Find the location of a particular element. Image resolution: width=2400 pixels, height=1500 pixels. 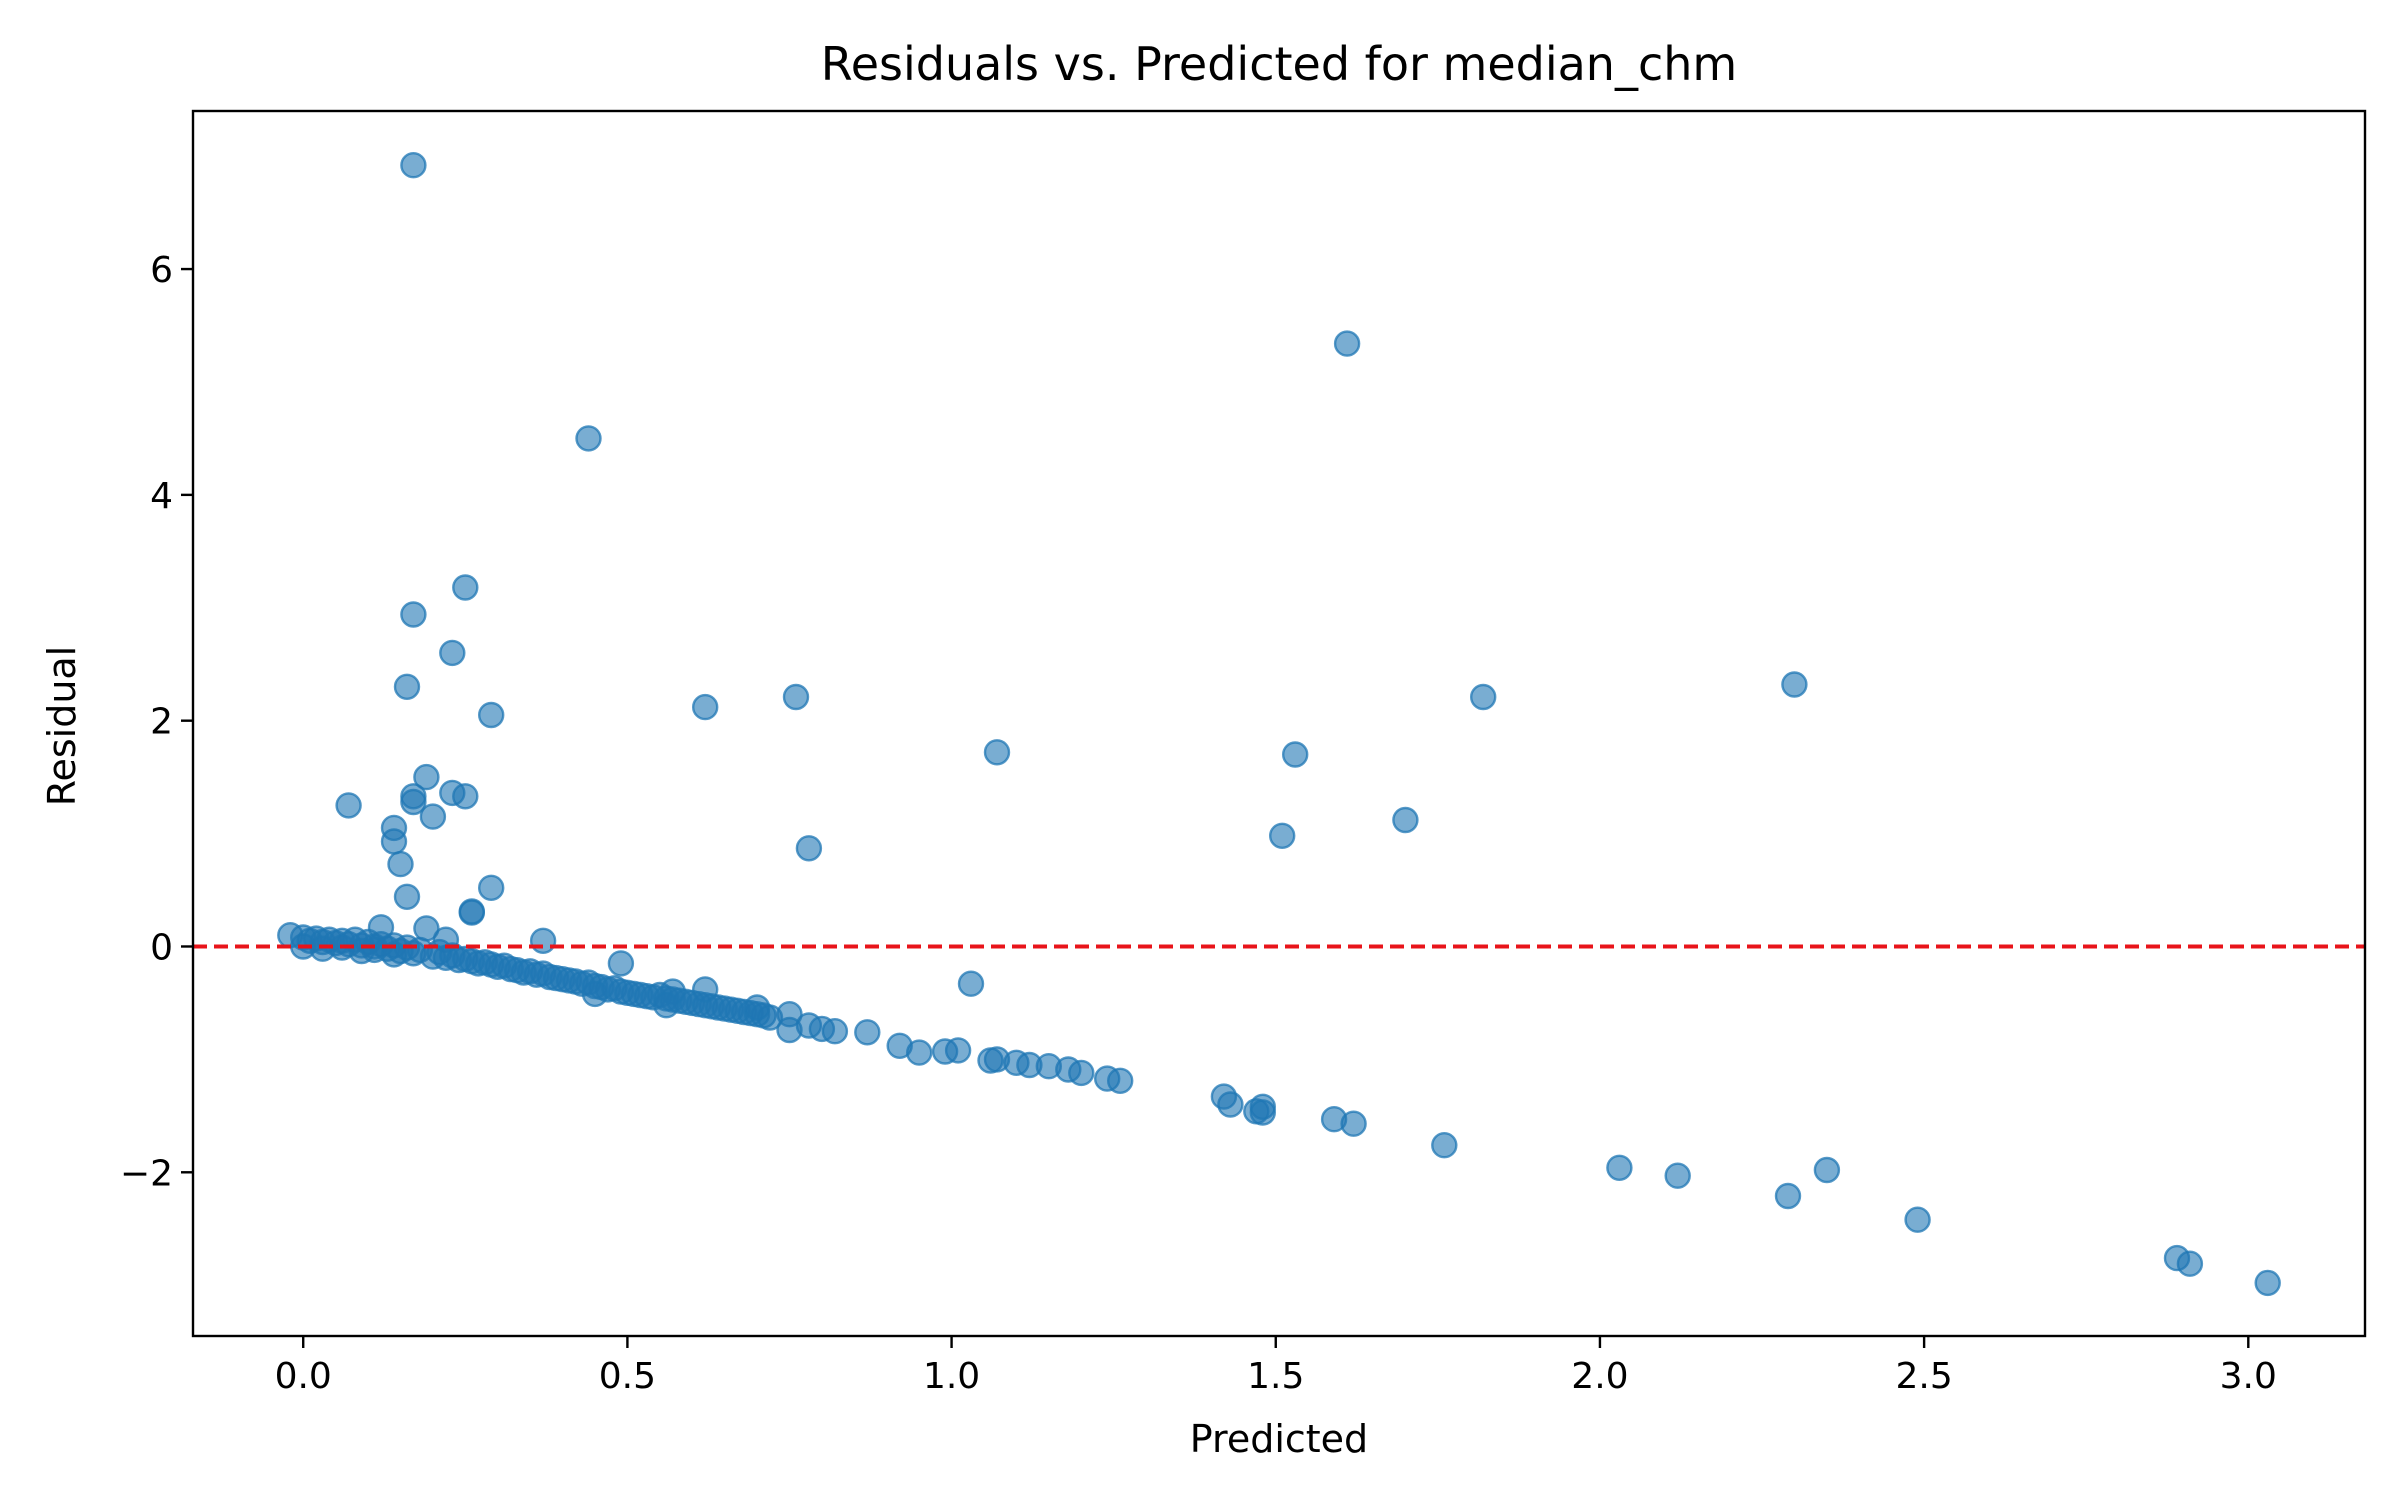

y-tick-label: 4 is located at coordinates (161, 496).